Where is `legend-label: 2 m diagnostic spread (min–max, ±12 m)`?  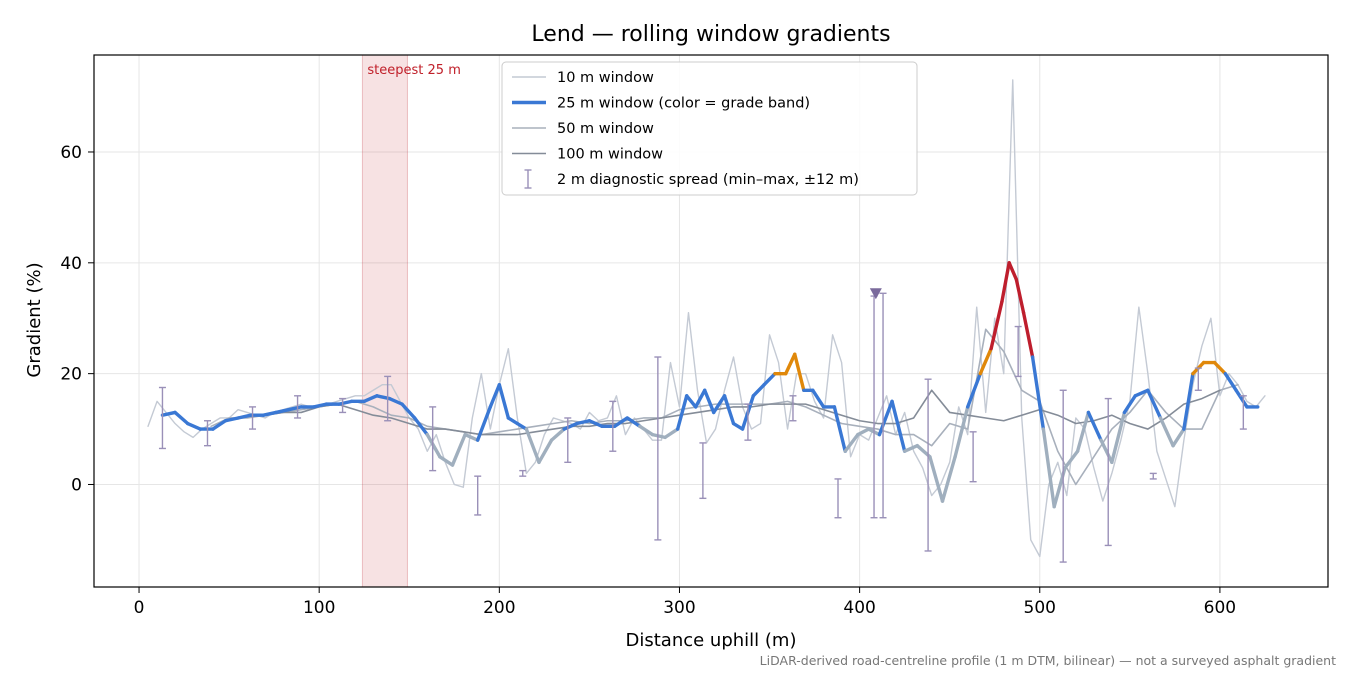 legend-label: 2 m diagnostic spread (min–max, ±12 m) is located at coordinates (708, 180).